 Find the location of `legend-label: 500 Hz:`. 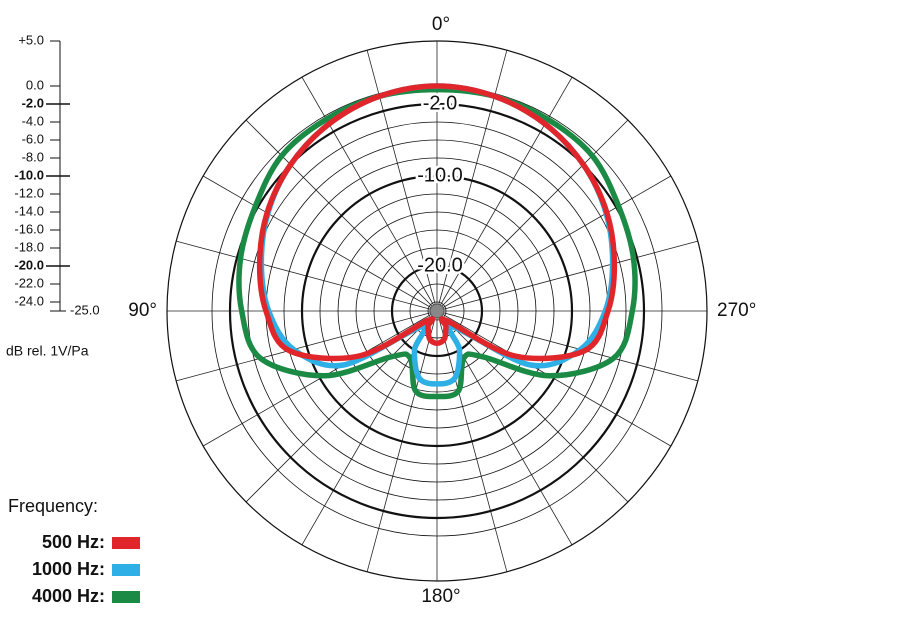

legend-label: 500 Hz: is located at coordinates (73, 542).